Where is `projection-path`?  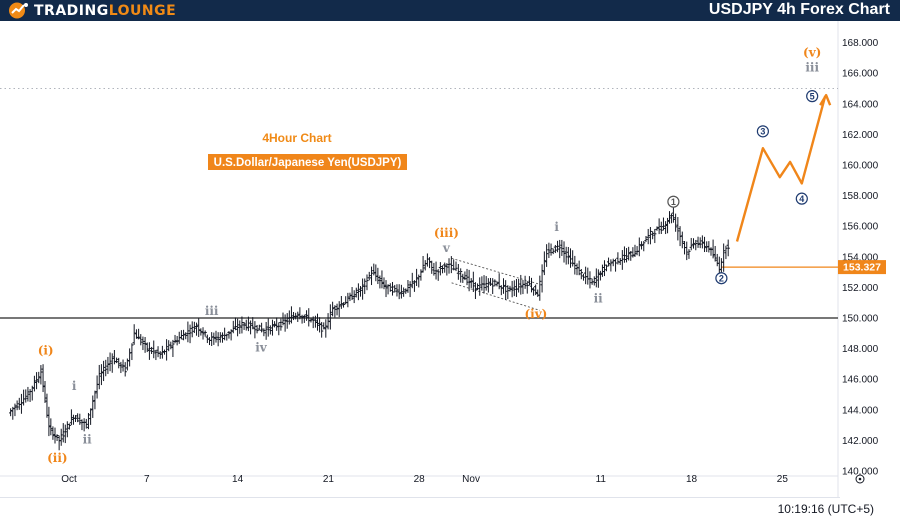 projection-path is located at coordinates (781, 168).